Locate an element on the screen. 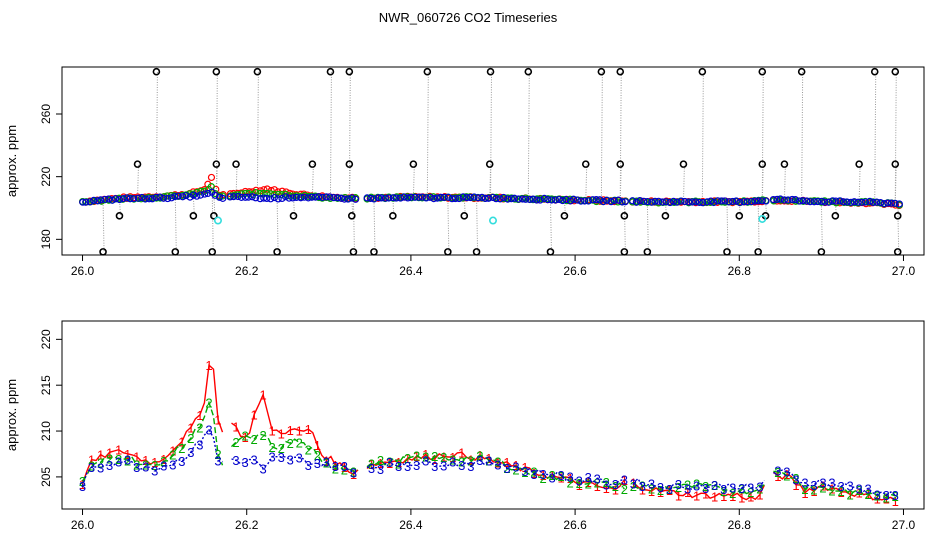  cyan-point is located at coordinates (492, 220).